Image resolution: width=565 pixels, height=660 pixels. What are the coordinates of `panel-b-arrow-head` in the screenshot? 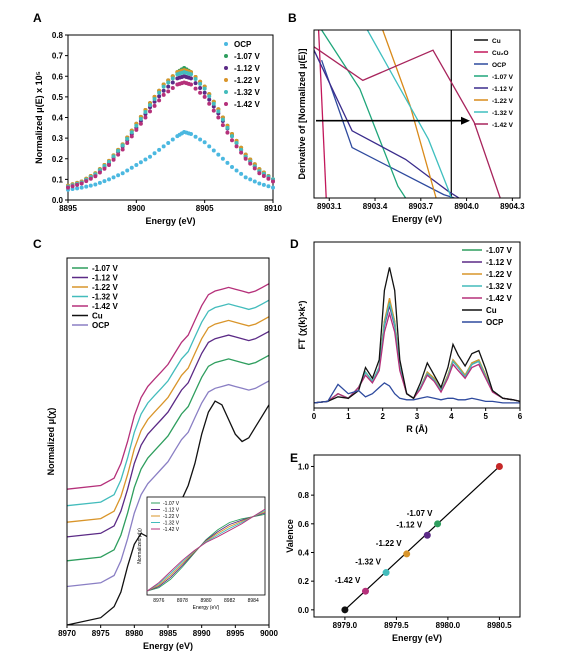 It's located at (465, 120).